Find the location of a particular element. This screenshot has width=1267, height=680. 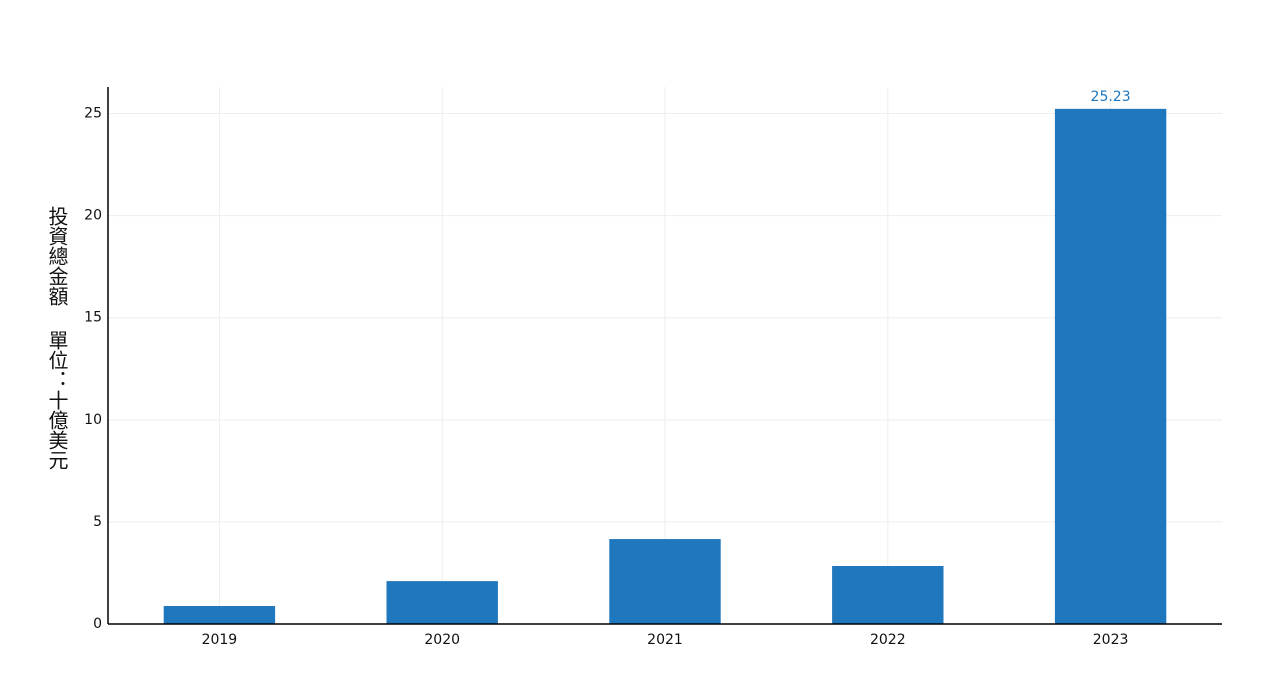

x-tick-label: 2023 is located at coordinates (1111, 640).